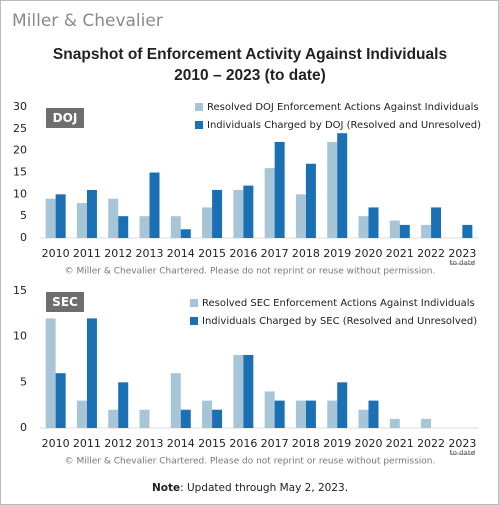 The image size is (499, 505). I want to click on title: 2010 – 2023 (to date), so click(250, 75).